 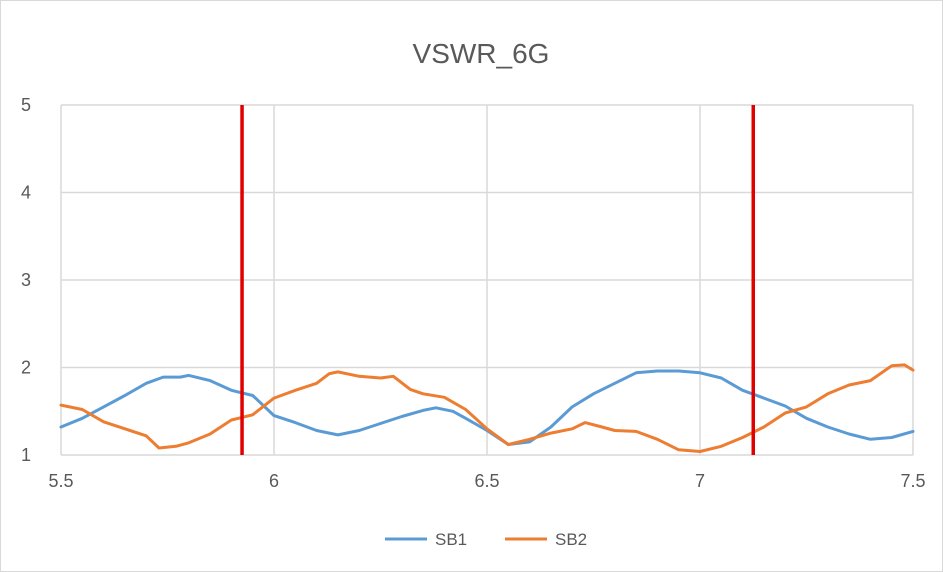 I want to click on x-tick-label: 7, so click(x=700, y=481).